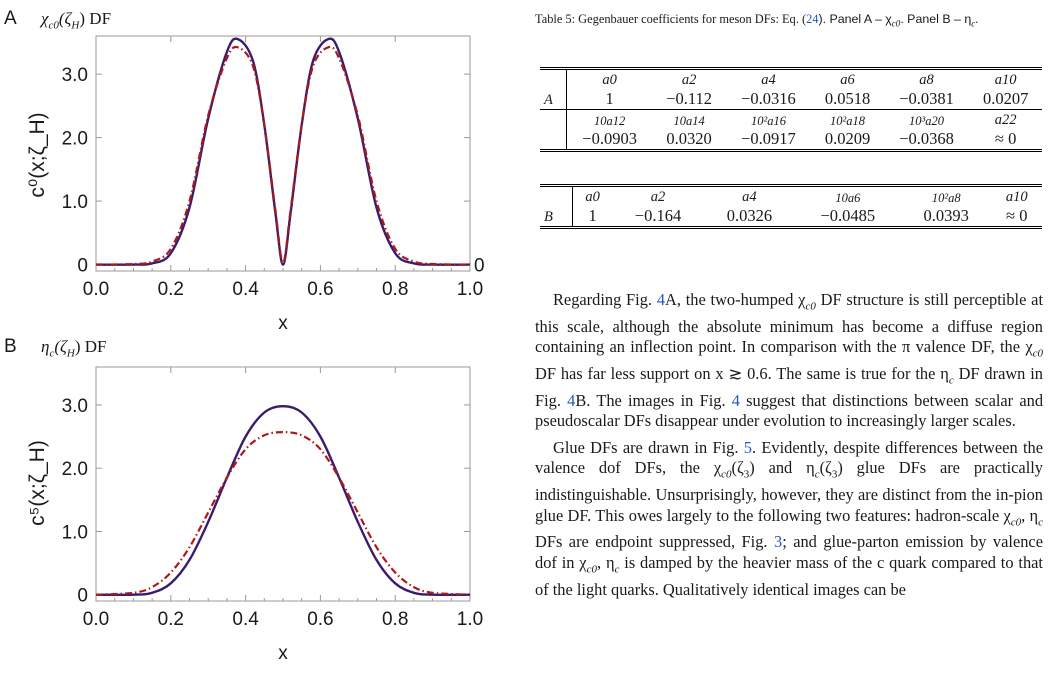 This screenshot has height=674, width=1050. I want to click on table-b-head: 10²a8, so click(946, 198).